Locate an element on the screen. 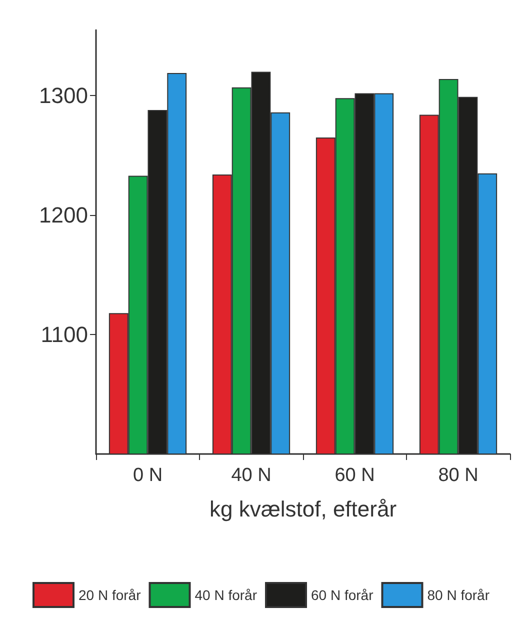 The height and width of the screenshot is (627, 522). legend-label: 40 N forår is located at coordinates (226, 595).